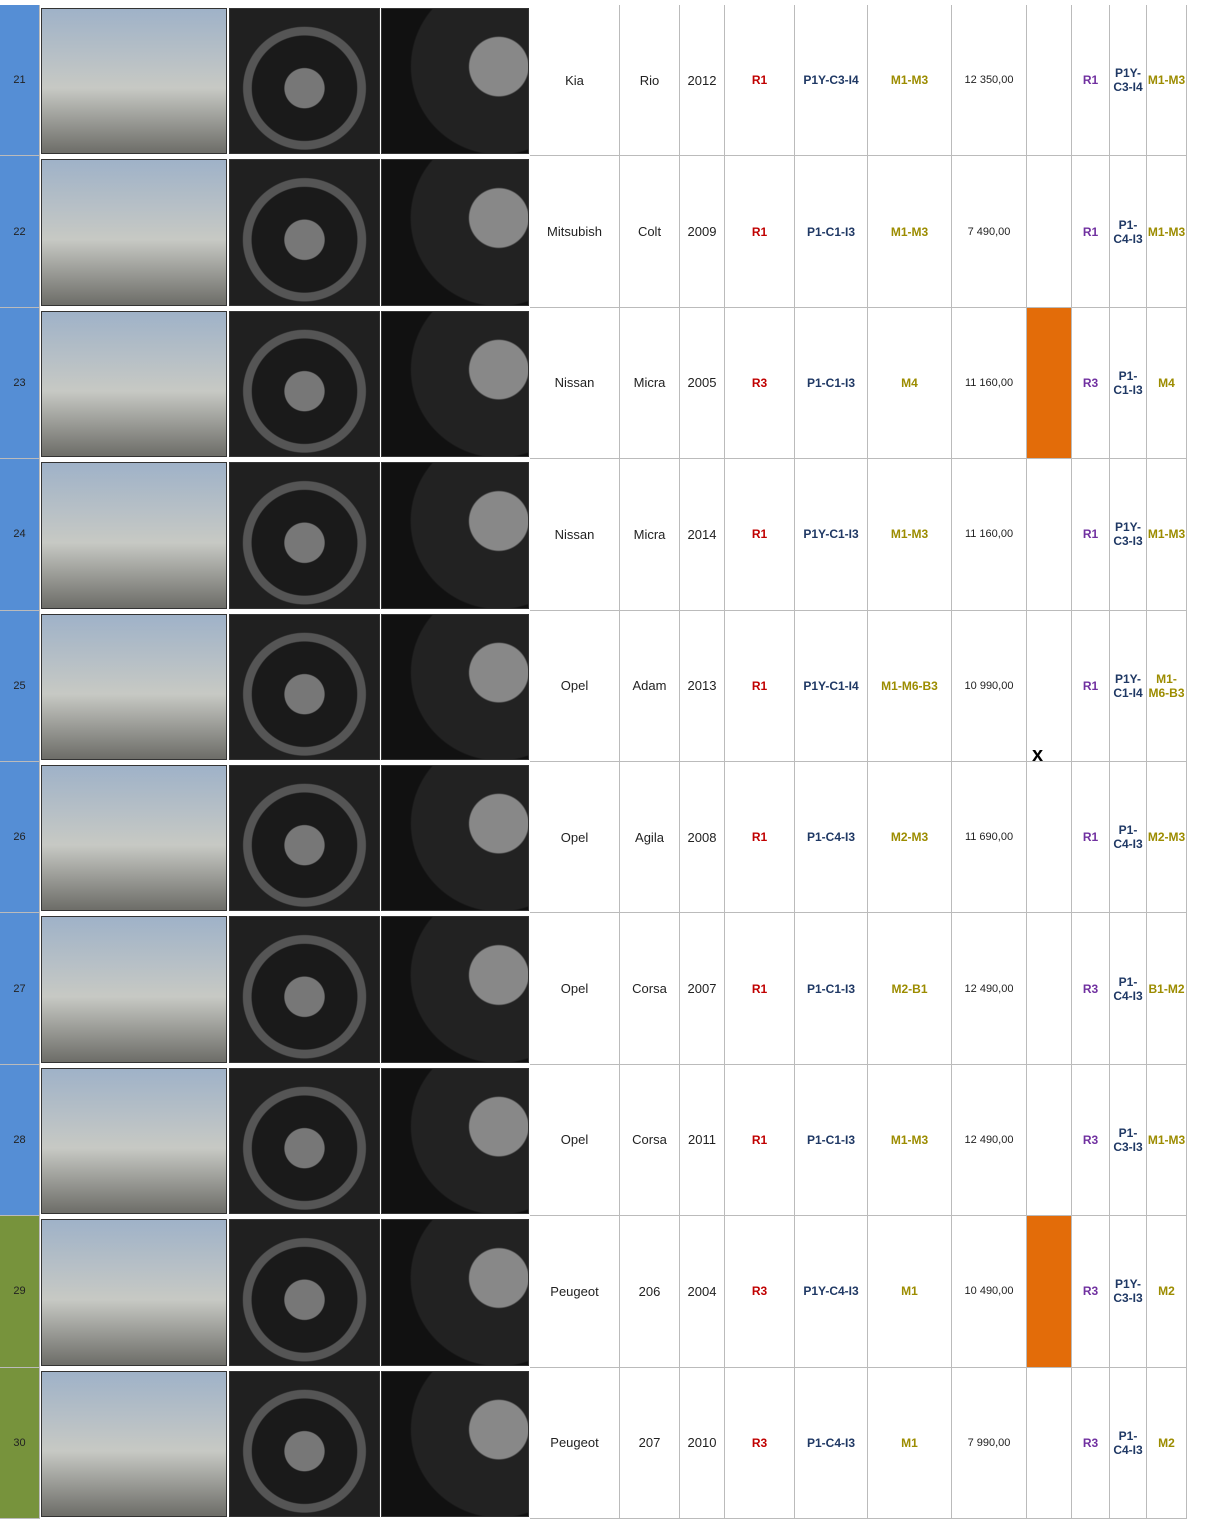  I want to click on m-code: M4, so click(910, 383).